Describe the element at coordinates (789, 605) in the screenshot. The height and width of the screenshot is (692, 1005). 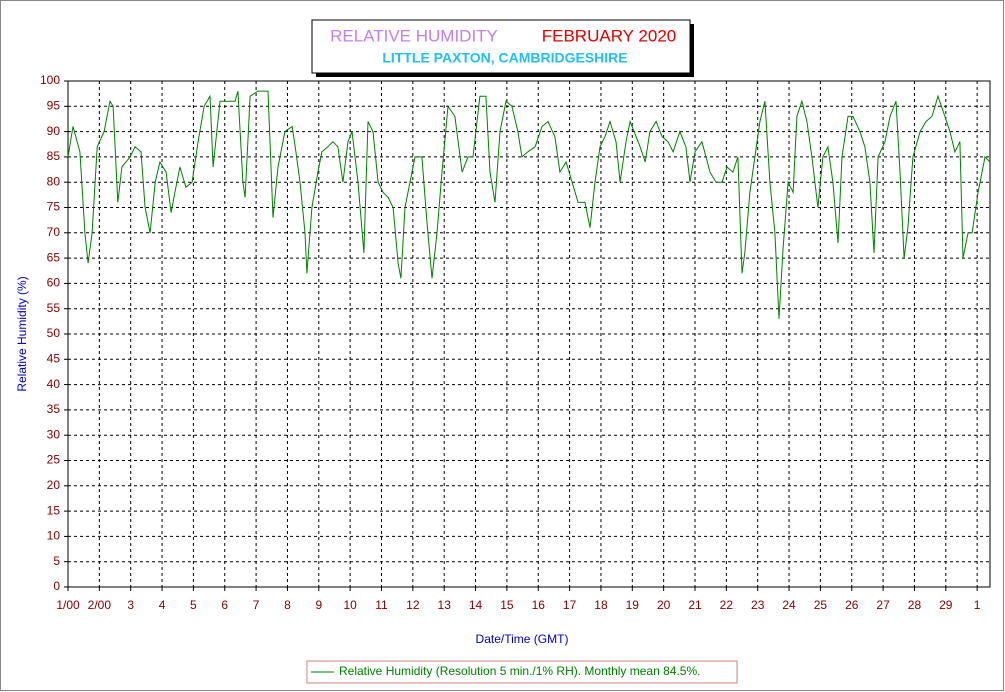
I see `x-tick-label: 24` at that location.